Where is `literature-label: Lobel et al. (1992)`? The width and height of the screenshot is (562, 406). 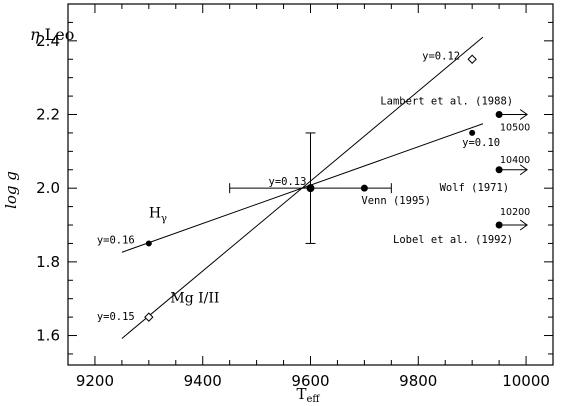
literature-label: Lobel et al. (1992) is located at coordinates (453, 240).